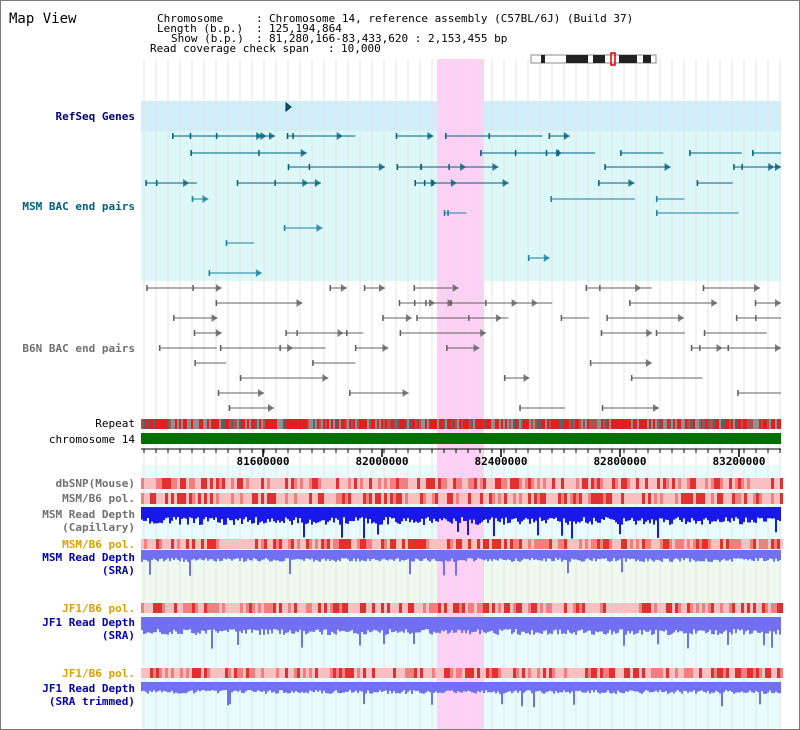 The height and width of the screenshot is (730, 800). Describe the element at coordinates (68, 688) in the screenshot. I see `track-label-jf1-depth-trim: JF1 Read Depth` at that location.